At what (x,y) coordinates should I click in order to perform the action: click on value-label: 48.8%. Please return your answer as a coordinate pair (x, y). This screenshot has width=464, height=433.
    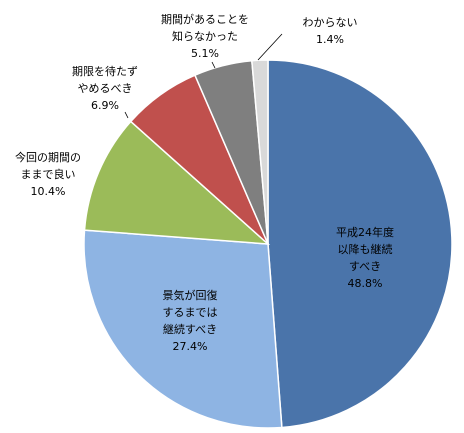
    Looking at the image, I should click on (365, 283).